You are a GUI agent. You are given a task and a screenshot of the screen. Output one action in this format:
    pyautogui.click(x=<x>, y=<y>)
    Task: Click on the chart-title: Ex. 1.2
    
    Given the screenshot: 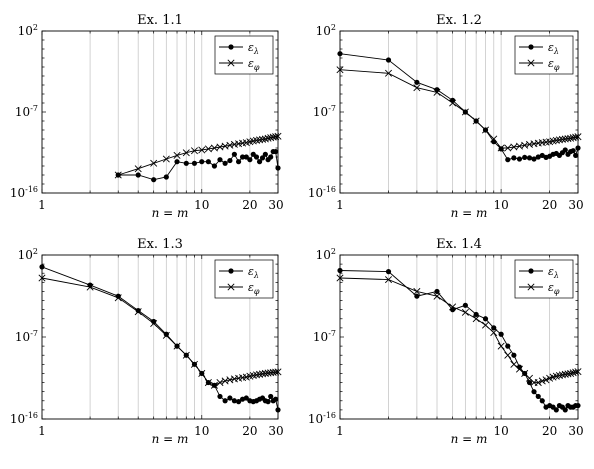 What is the action you would take?
    pyautogui.click(x=459, y=20)
    